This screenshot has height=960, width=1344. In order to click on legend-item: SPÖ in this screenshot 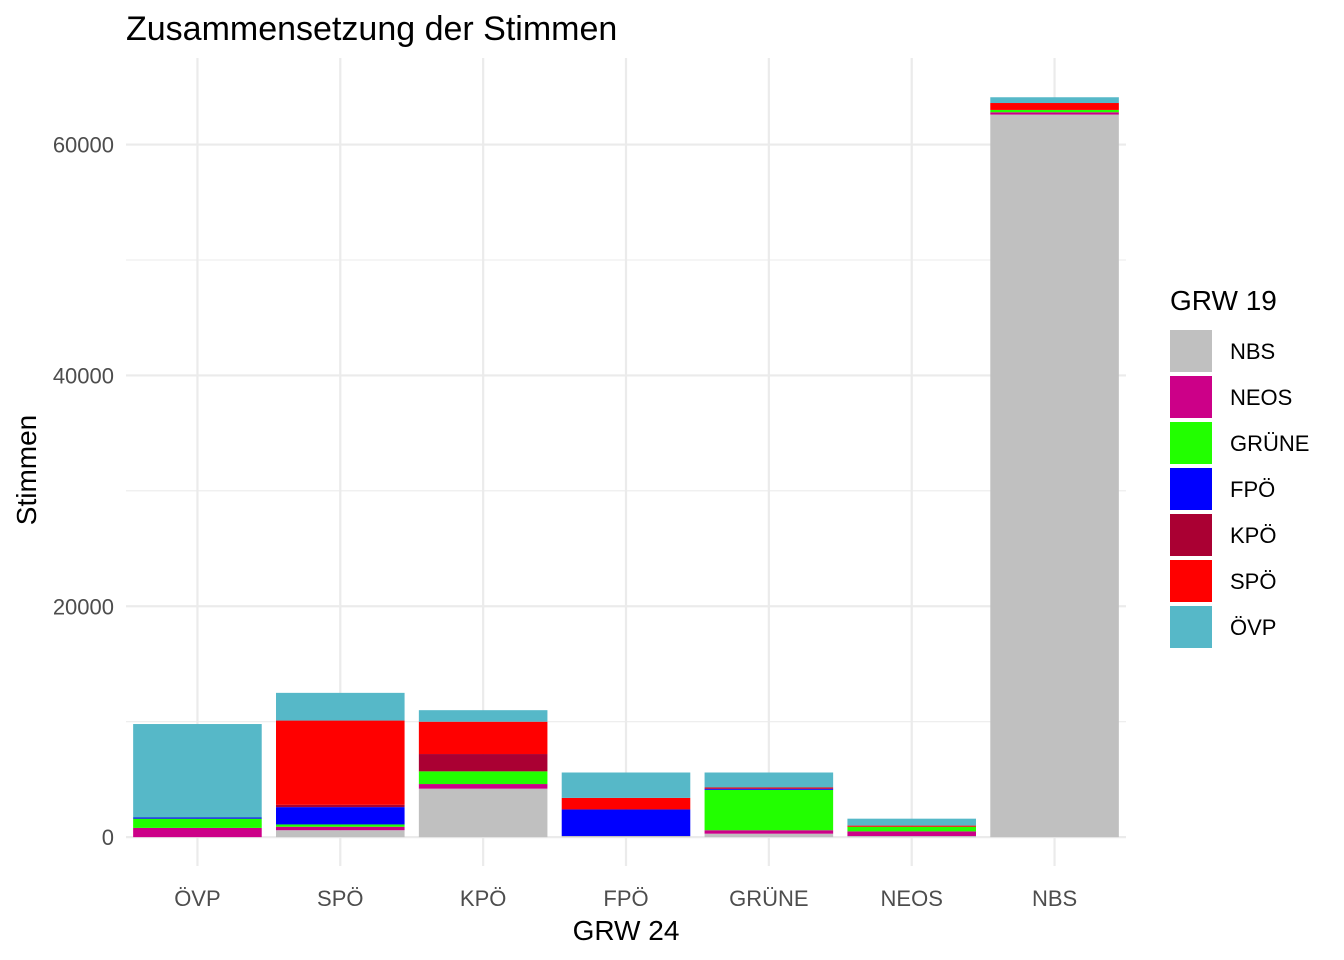, I will do `click(1223, 581)`.